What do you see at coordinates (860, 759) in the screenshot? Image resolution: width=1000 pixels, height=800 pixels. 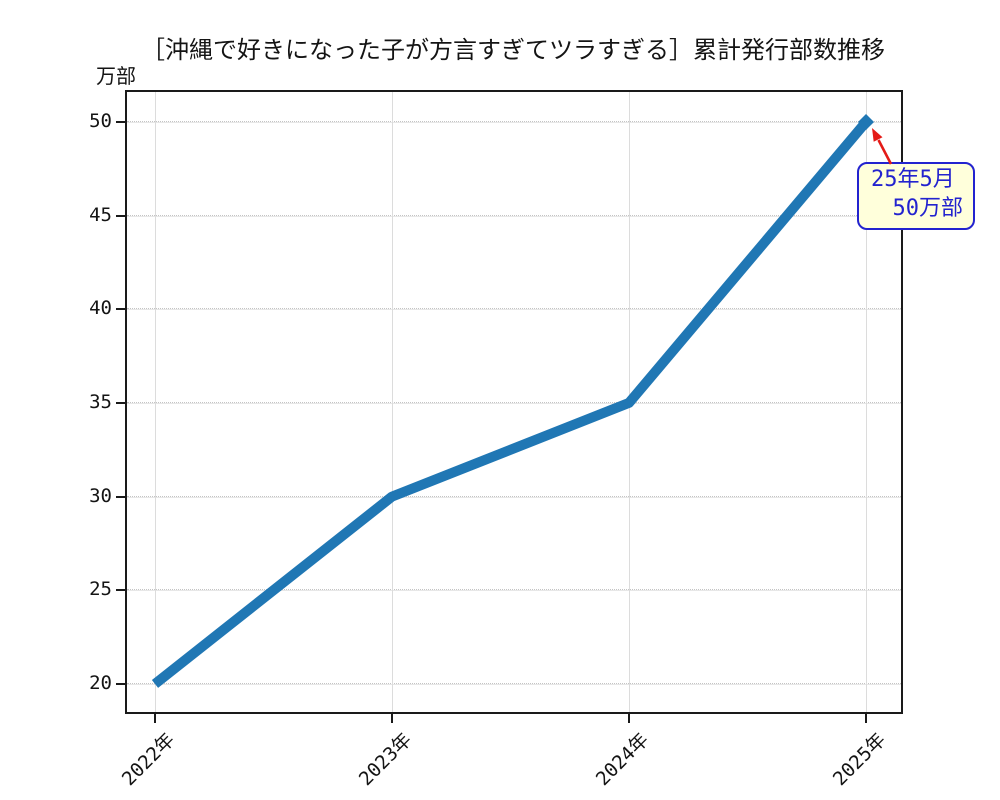 I see `x-tick-label: 2025年` at bounding box center [860, 759].